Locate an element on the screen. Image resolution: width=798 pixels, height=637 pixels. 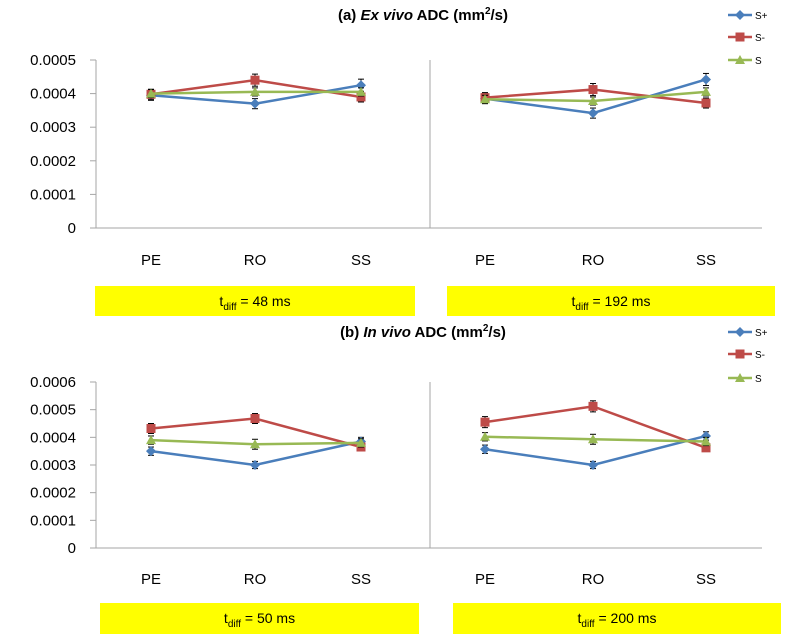
tdiff-value: = 192 ms is located at coordinates (620, 301).